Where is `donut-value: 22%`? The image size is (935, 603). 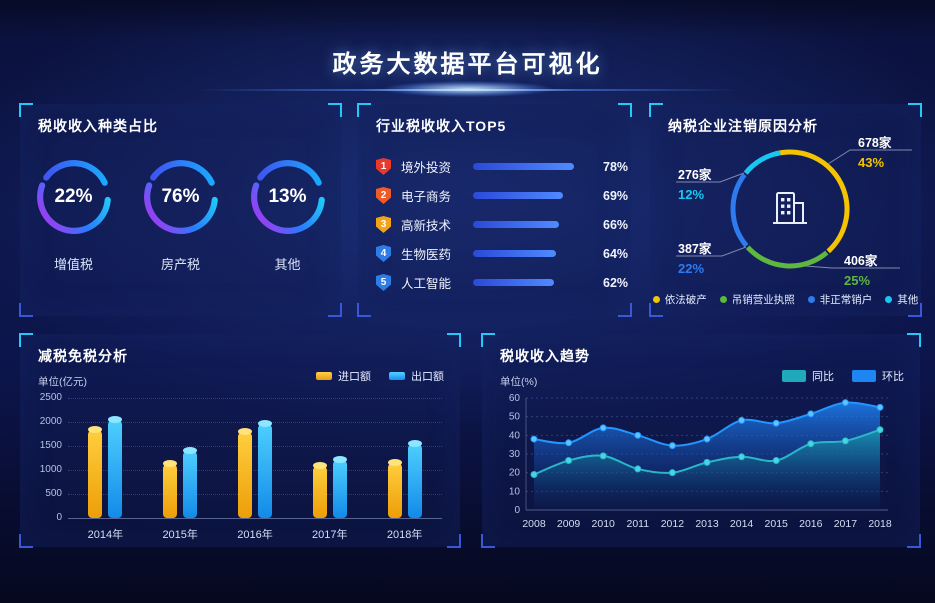
donut-value: 22% is located at coordinates (73, 196).